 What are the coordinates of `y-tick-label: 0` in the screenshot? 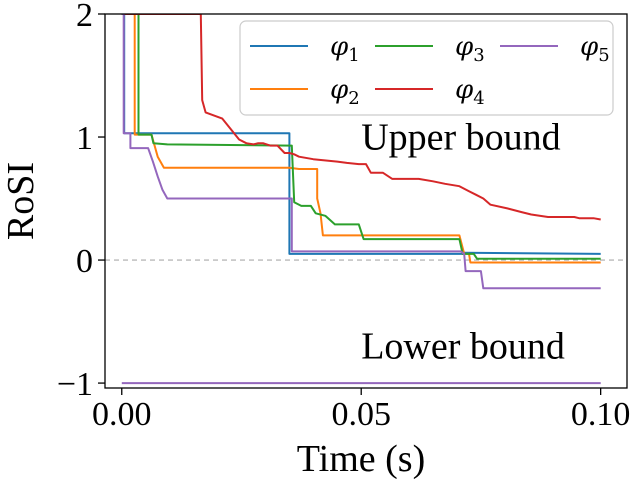 It's located at (84, 261).